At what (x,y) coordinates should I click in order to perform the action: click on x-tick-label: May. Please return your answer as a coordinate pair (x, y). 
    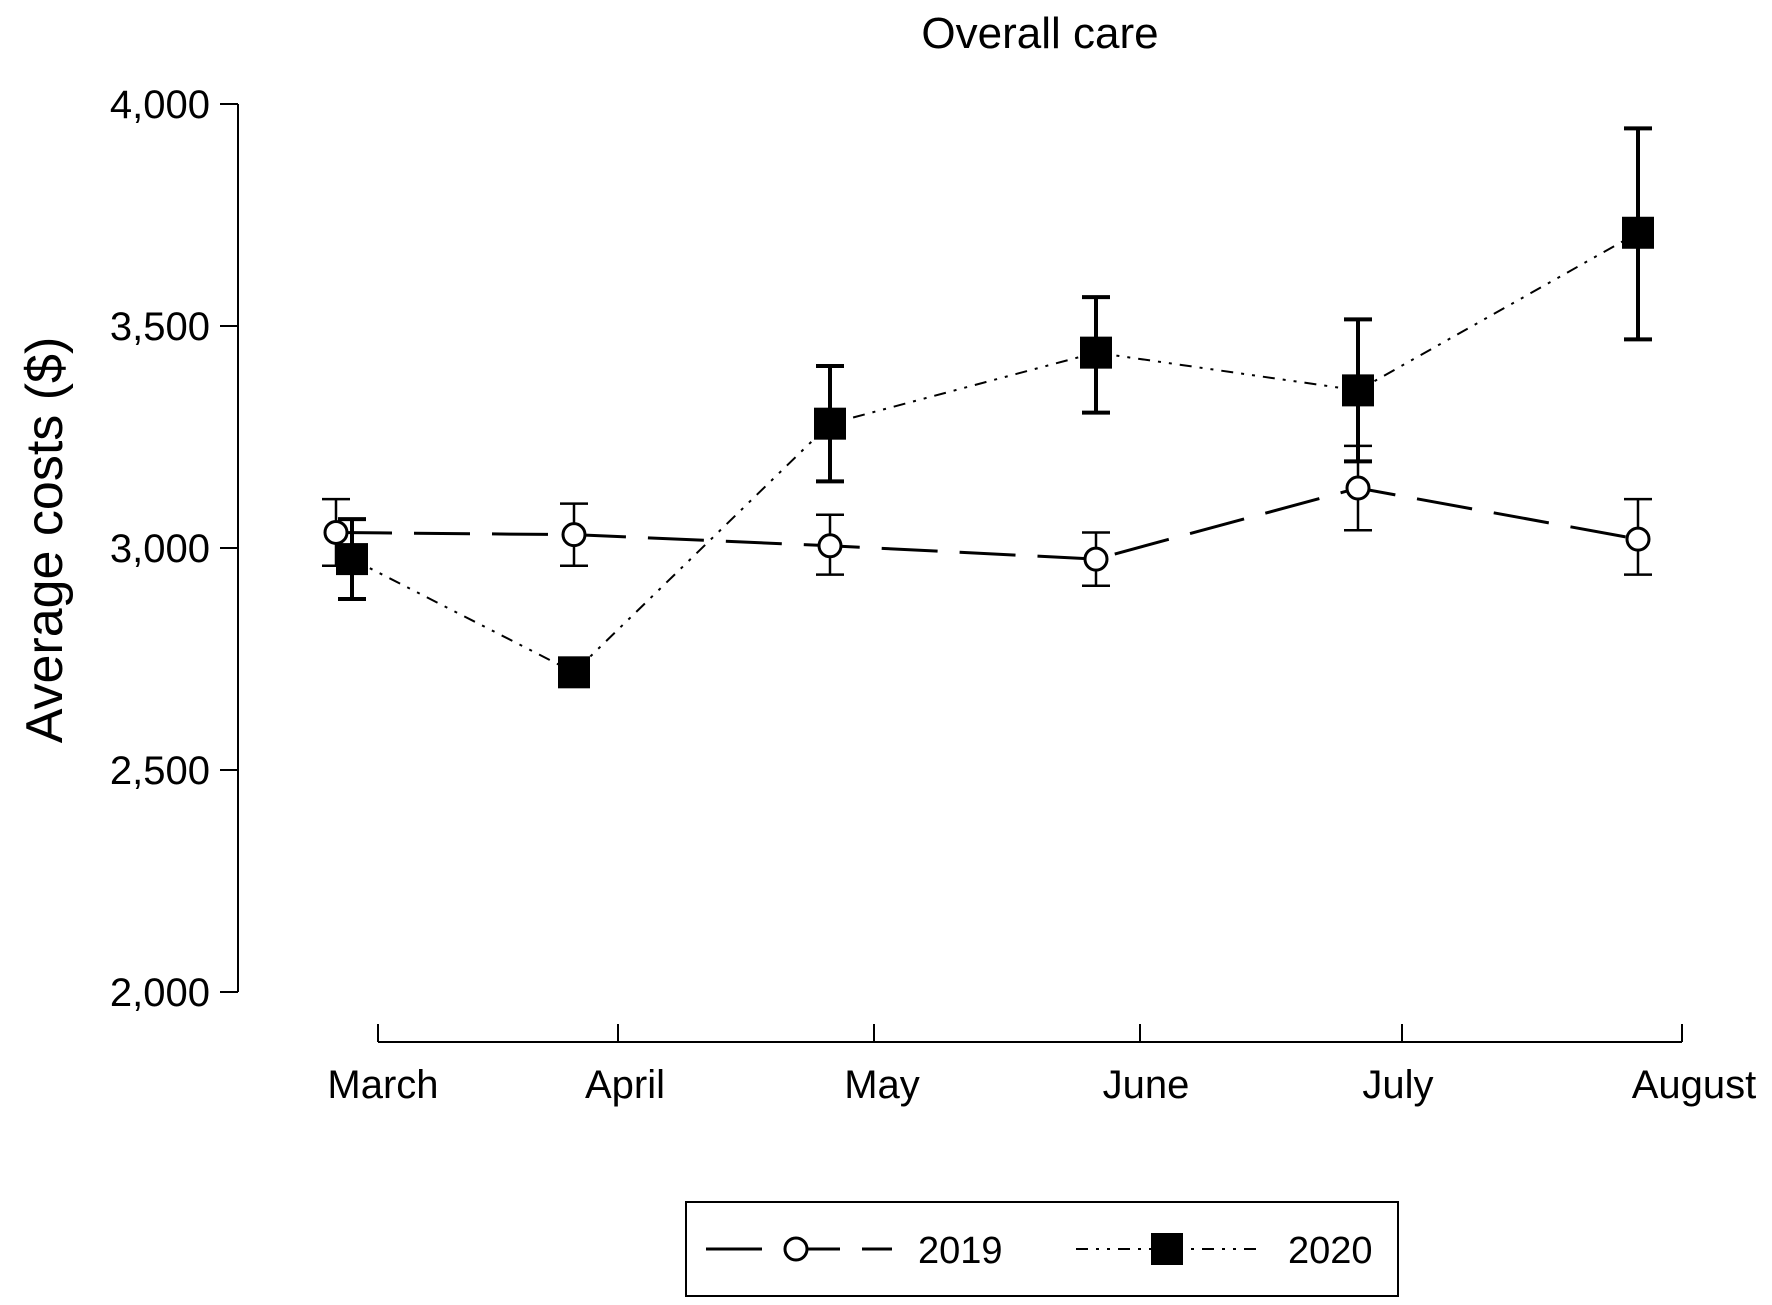
    Looking at the image, I should click on (882, 1085).